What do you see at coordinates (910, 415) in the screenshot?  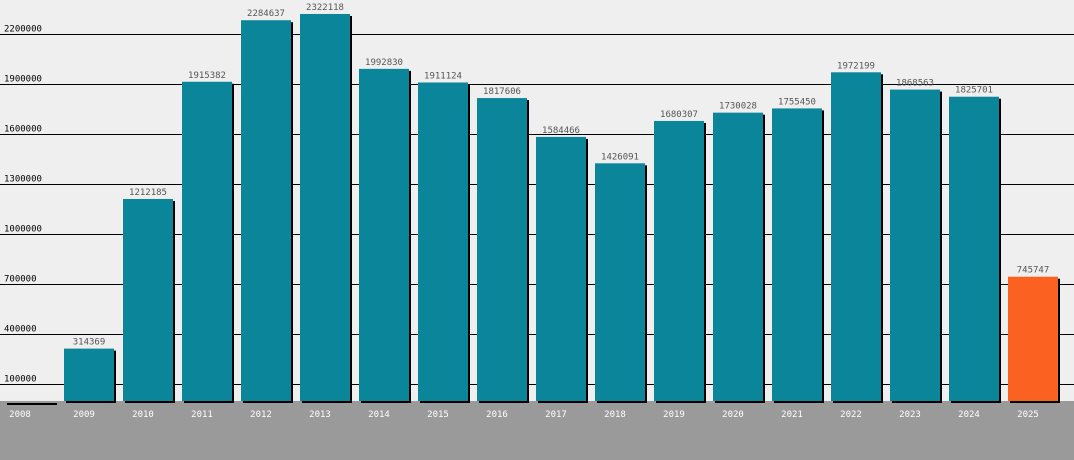 I see `x-tick-label: 2023` at bounding box center [910, 415].